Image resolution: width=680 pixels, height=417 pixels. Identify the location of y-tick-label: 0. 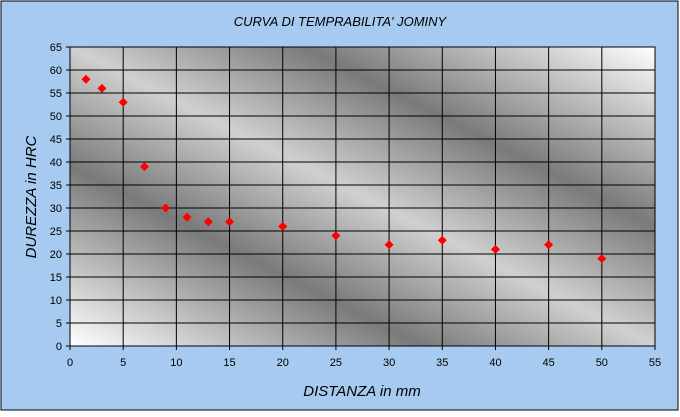
(59, 347).